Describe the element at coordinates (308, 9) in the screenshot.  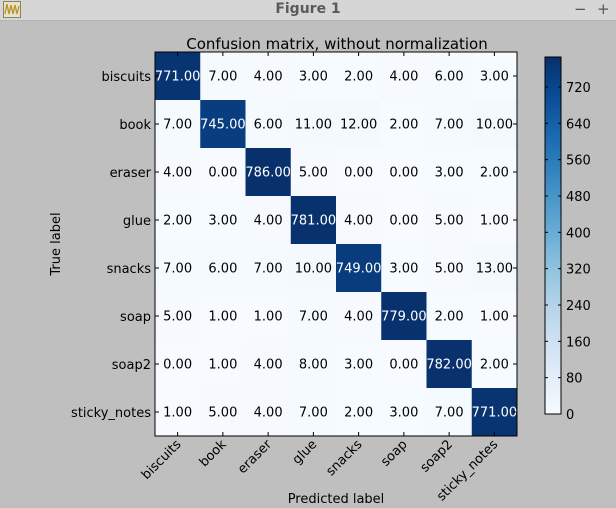
I see `window-title: Figure 1` at that location.